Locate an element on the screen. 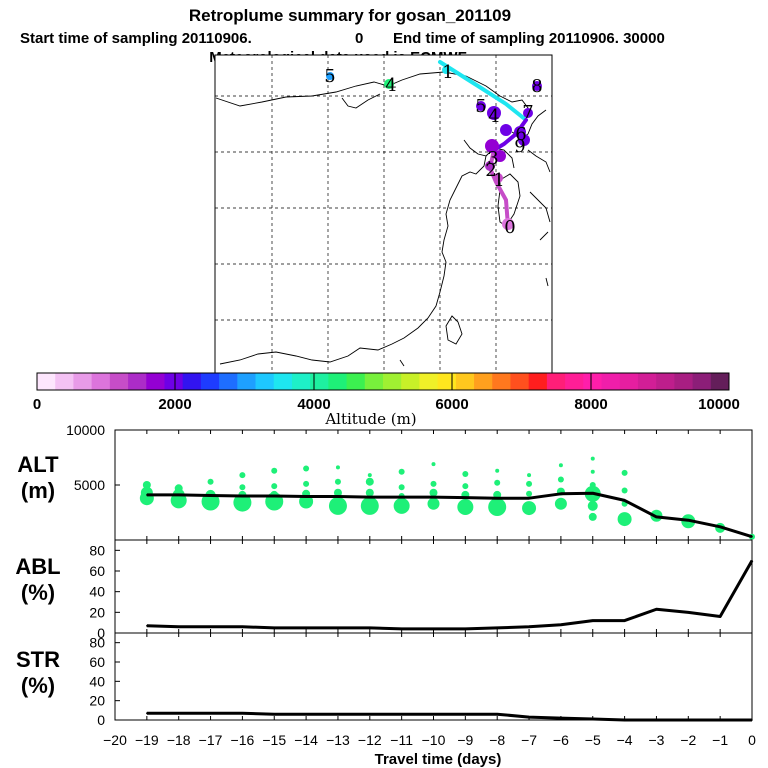 The width and height of the screenshot is (768, 768). panel-label: STR is located at coordinates (38, 659).